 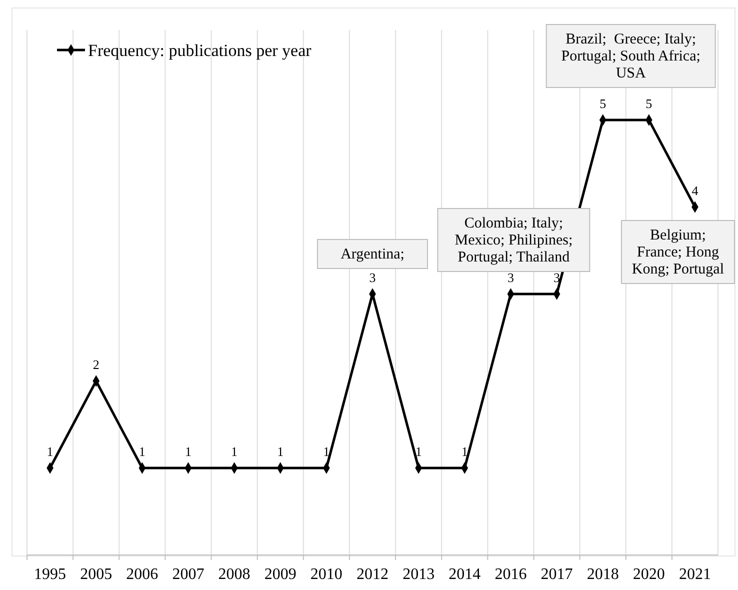 What do you see at coordinates (142, 574) in the screenshot?
I see `x-tick-label: 2006` at bounding box center [142, 574].